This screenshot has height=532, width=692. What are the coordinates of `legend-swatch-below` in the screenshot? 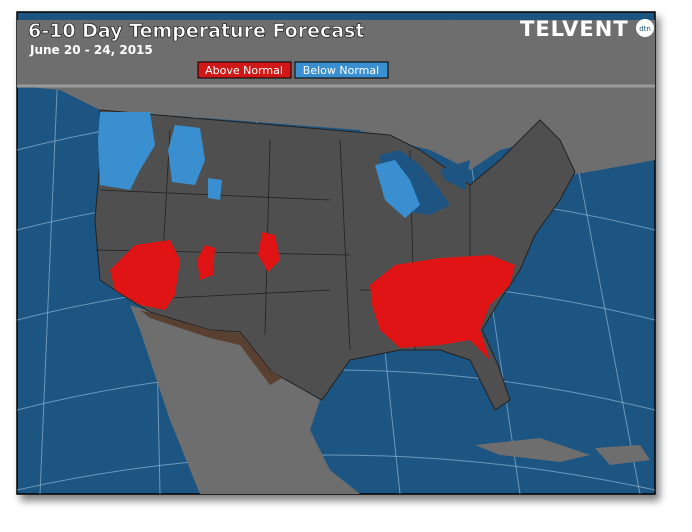 It's located at (341, 70).